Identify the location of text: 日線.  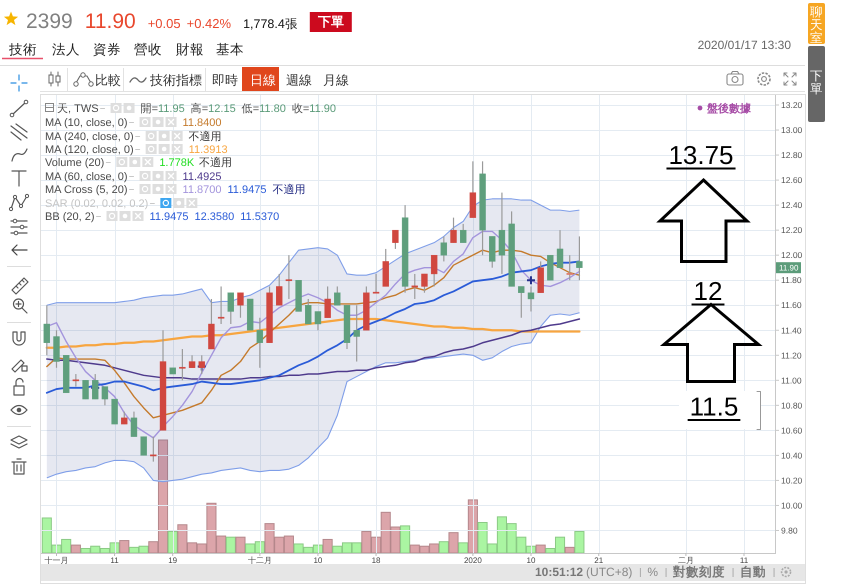
(263, 80).